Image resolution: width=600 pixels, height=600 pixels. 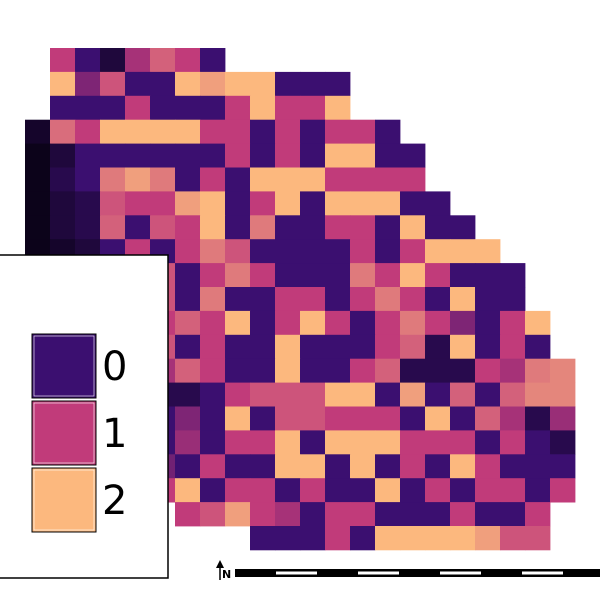 What do you see at coordinates (114, 501) in the screenshot?
I see `legend-label: 2` at bounding box center [114, 501].